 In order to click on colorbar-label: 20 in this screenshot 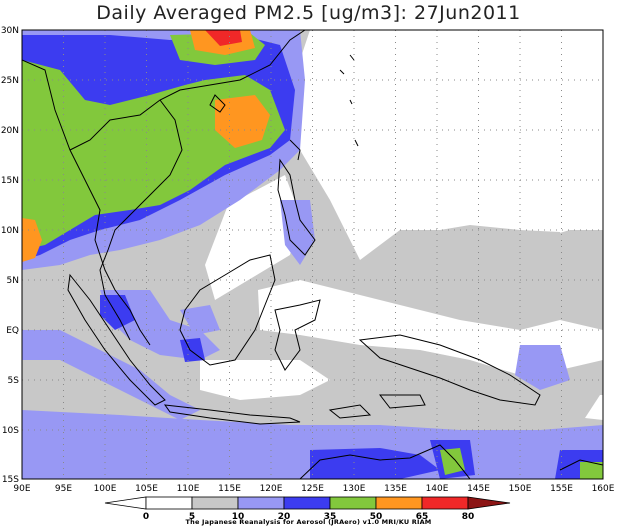, I will do `click(284, 517)`.